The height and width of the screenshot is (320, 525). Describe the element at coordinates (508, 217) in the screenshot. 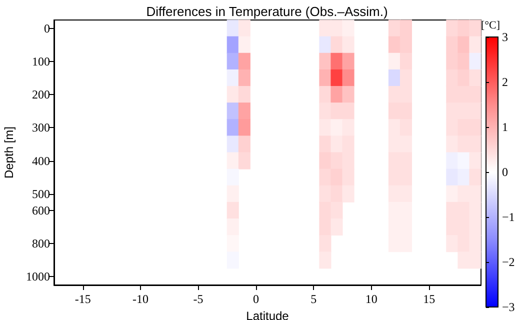

I see `color-bar-label: −1` at that location.